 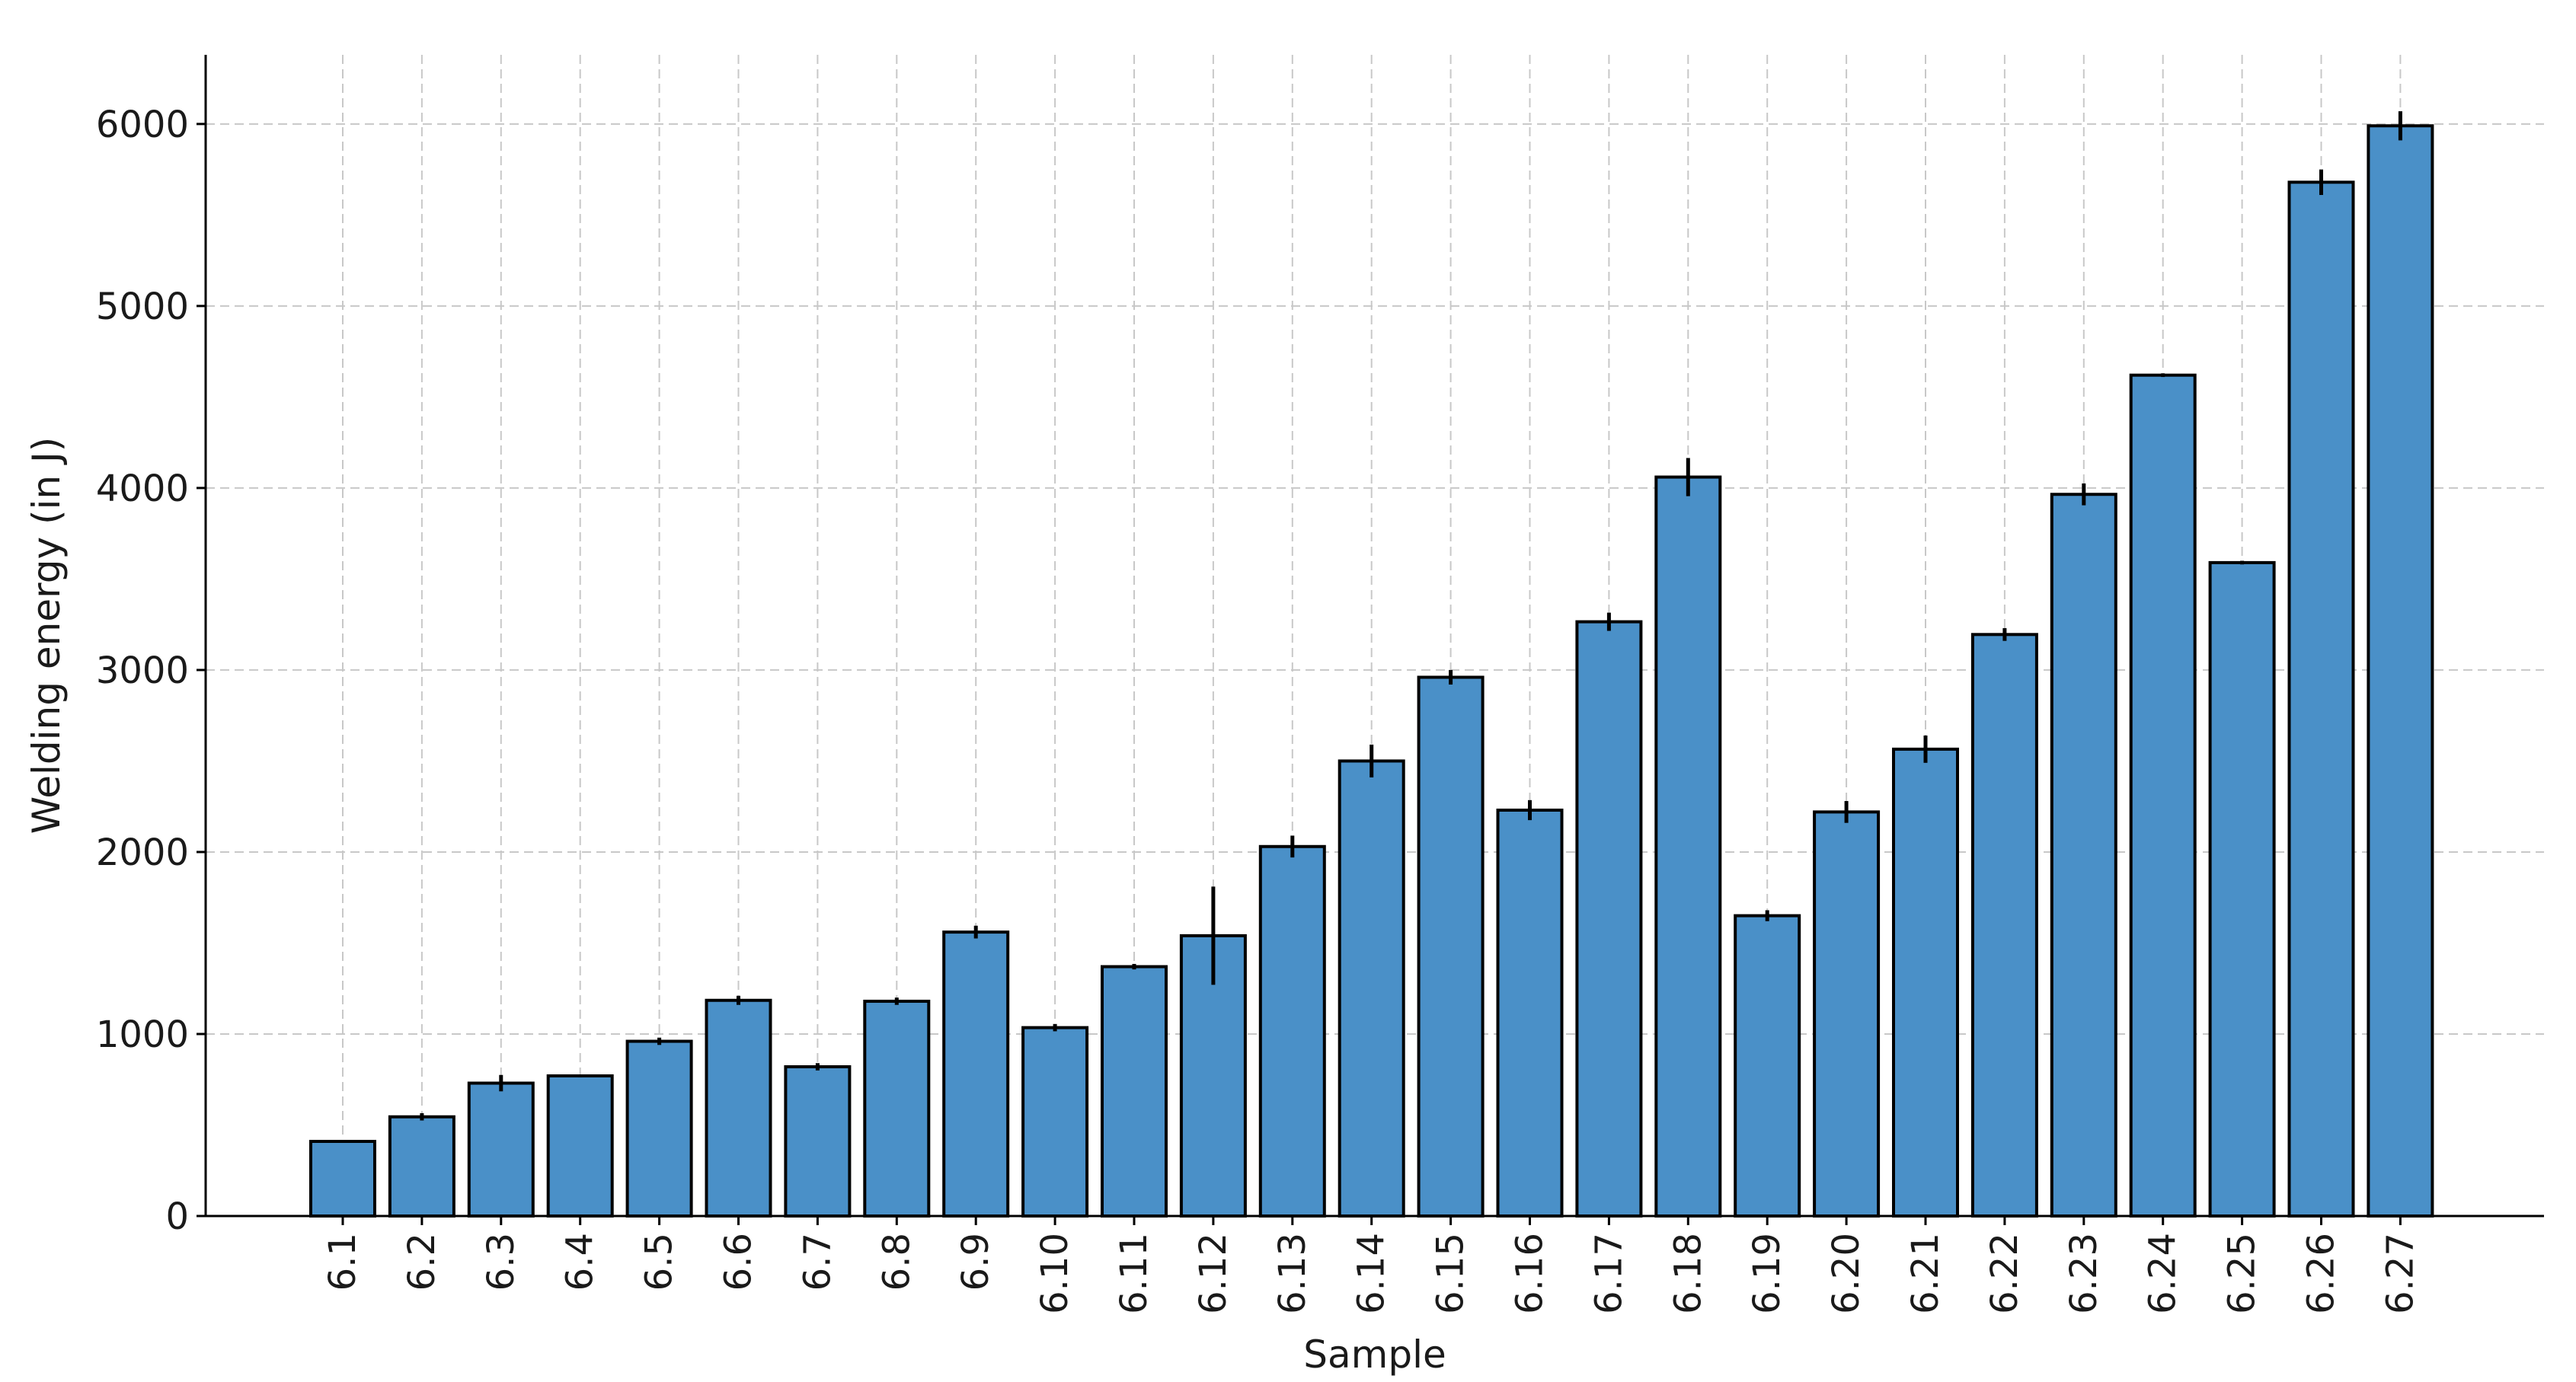 I want to click on x-tick-label: 6.4, so click(x=580, y=1262).